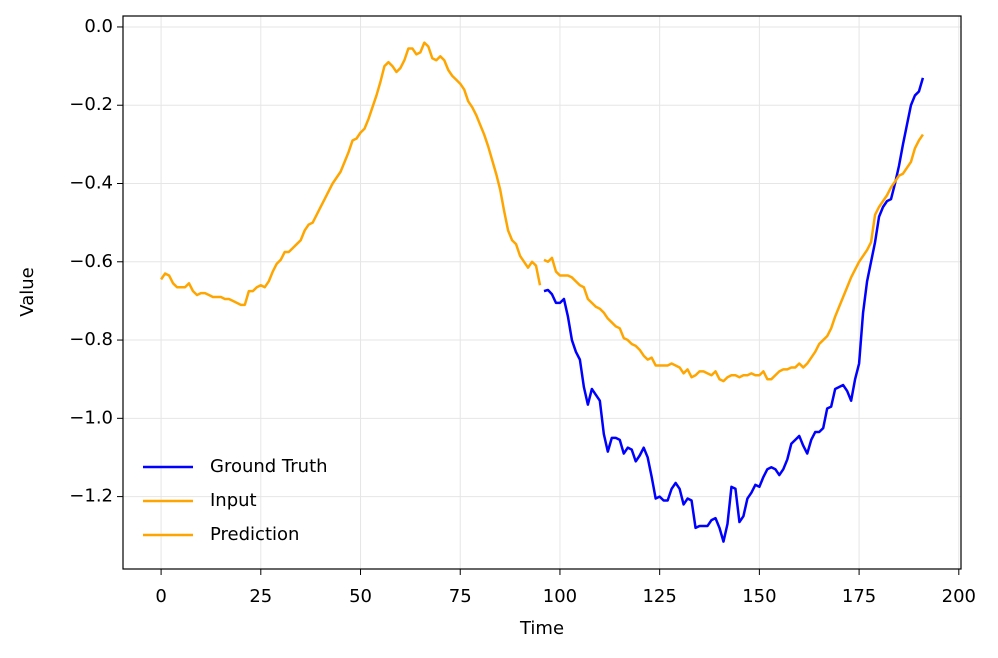  What do you see at coordinates (560, 596) in the screenshot?
I see `x-tick-label: 100` at bounding box center [560, 596].